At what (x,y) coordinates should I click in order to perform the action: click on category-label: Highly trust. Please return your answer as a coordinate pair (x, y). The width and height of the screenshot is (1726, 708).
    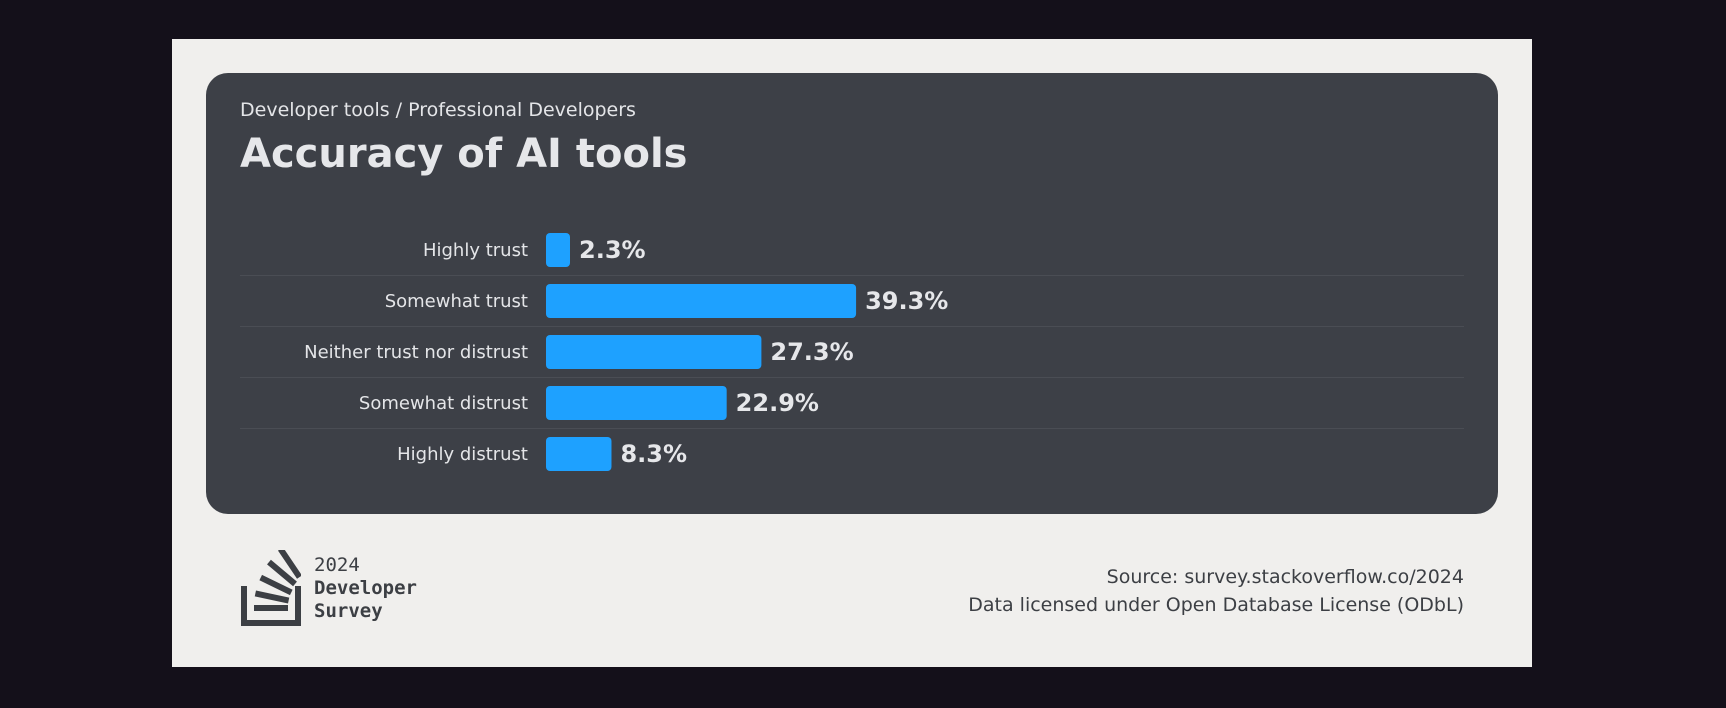
    Looking at the image, I should click on (475, 250).